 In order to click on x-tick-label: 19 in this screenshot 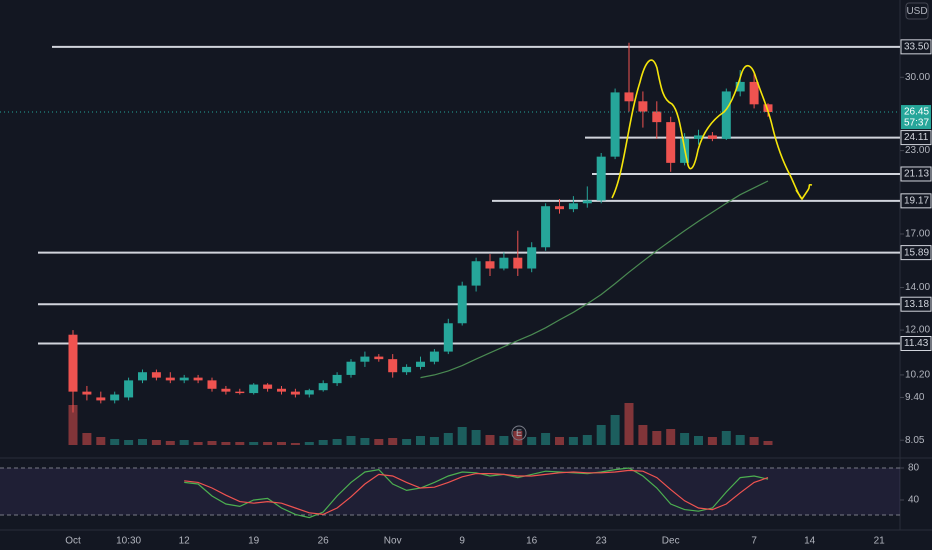, I will do `click(254, 541)`.